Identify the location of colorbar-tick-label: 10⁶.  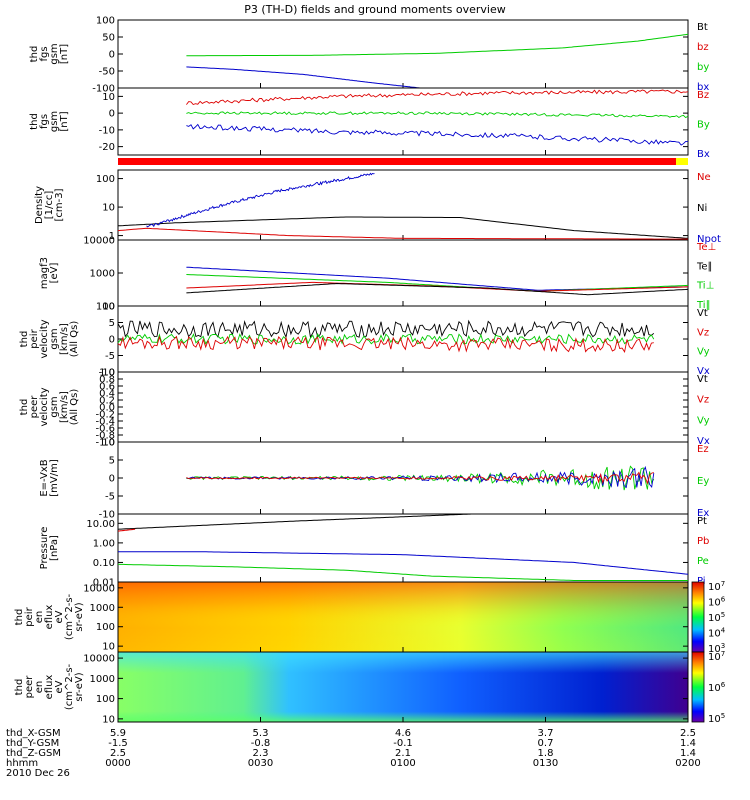
(717, 687).